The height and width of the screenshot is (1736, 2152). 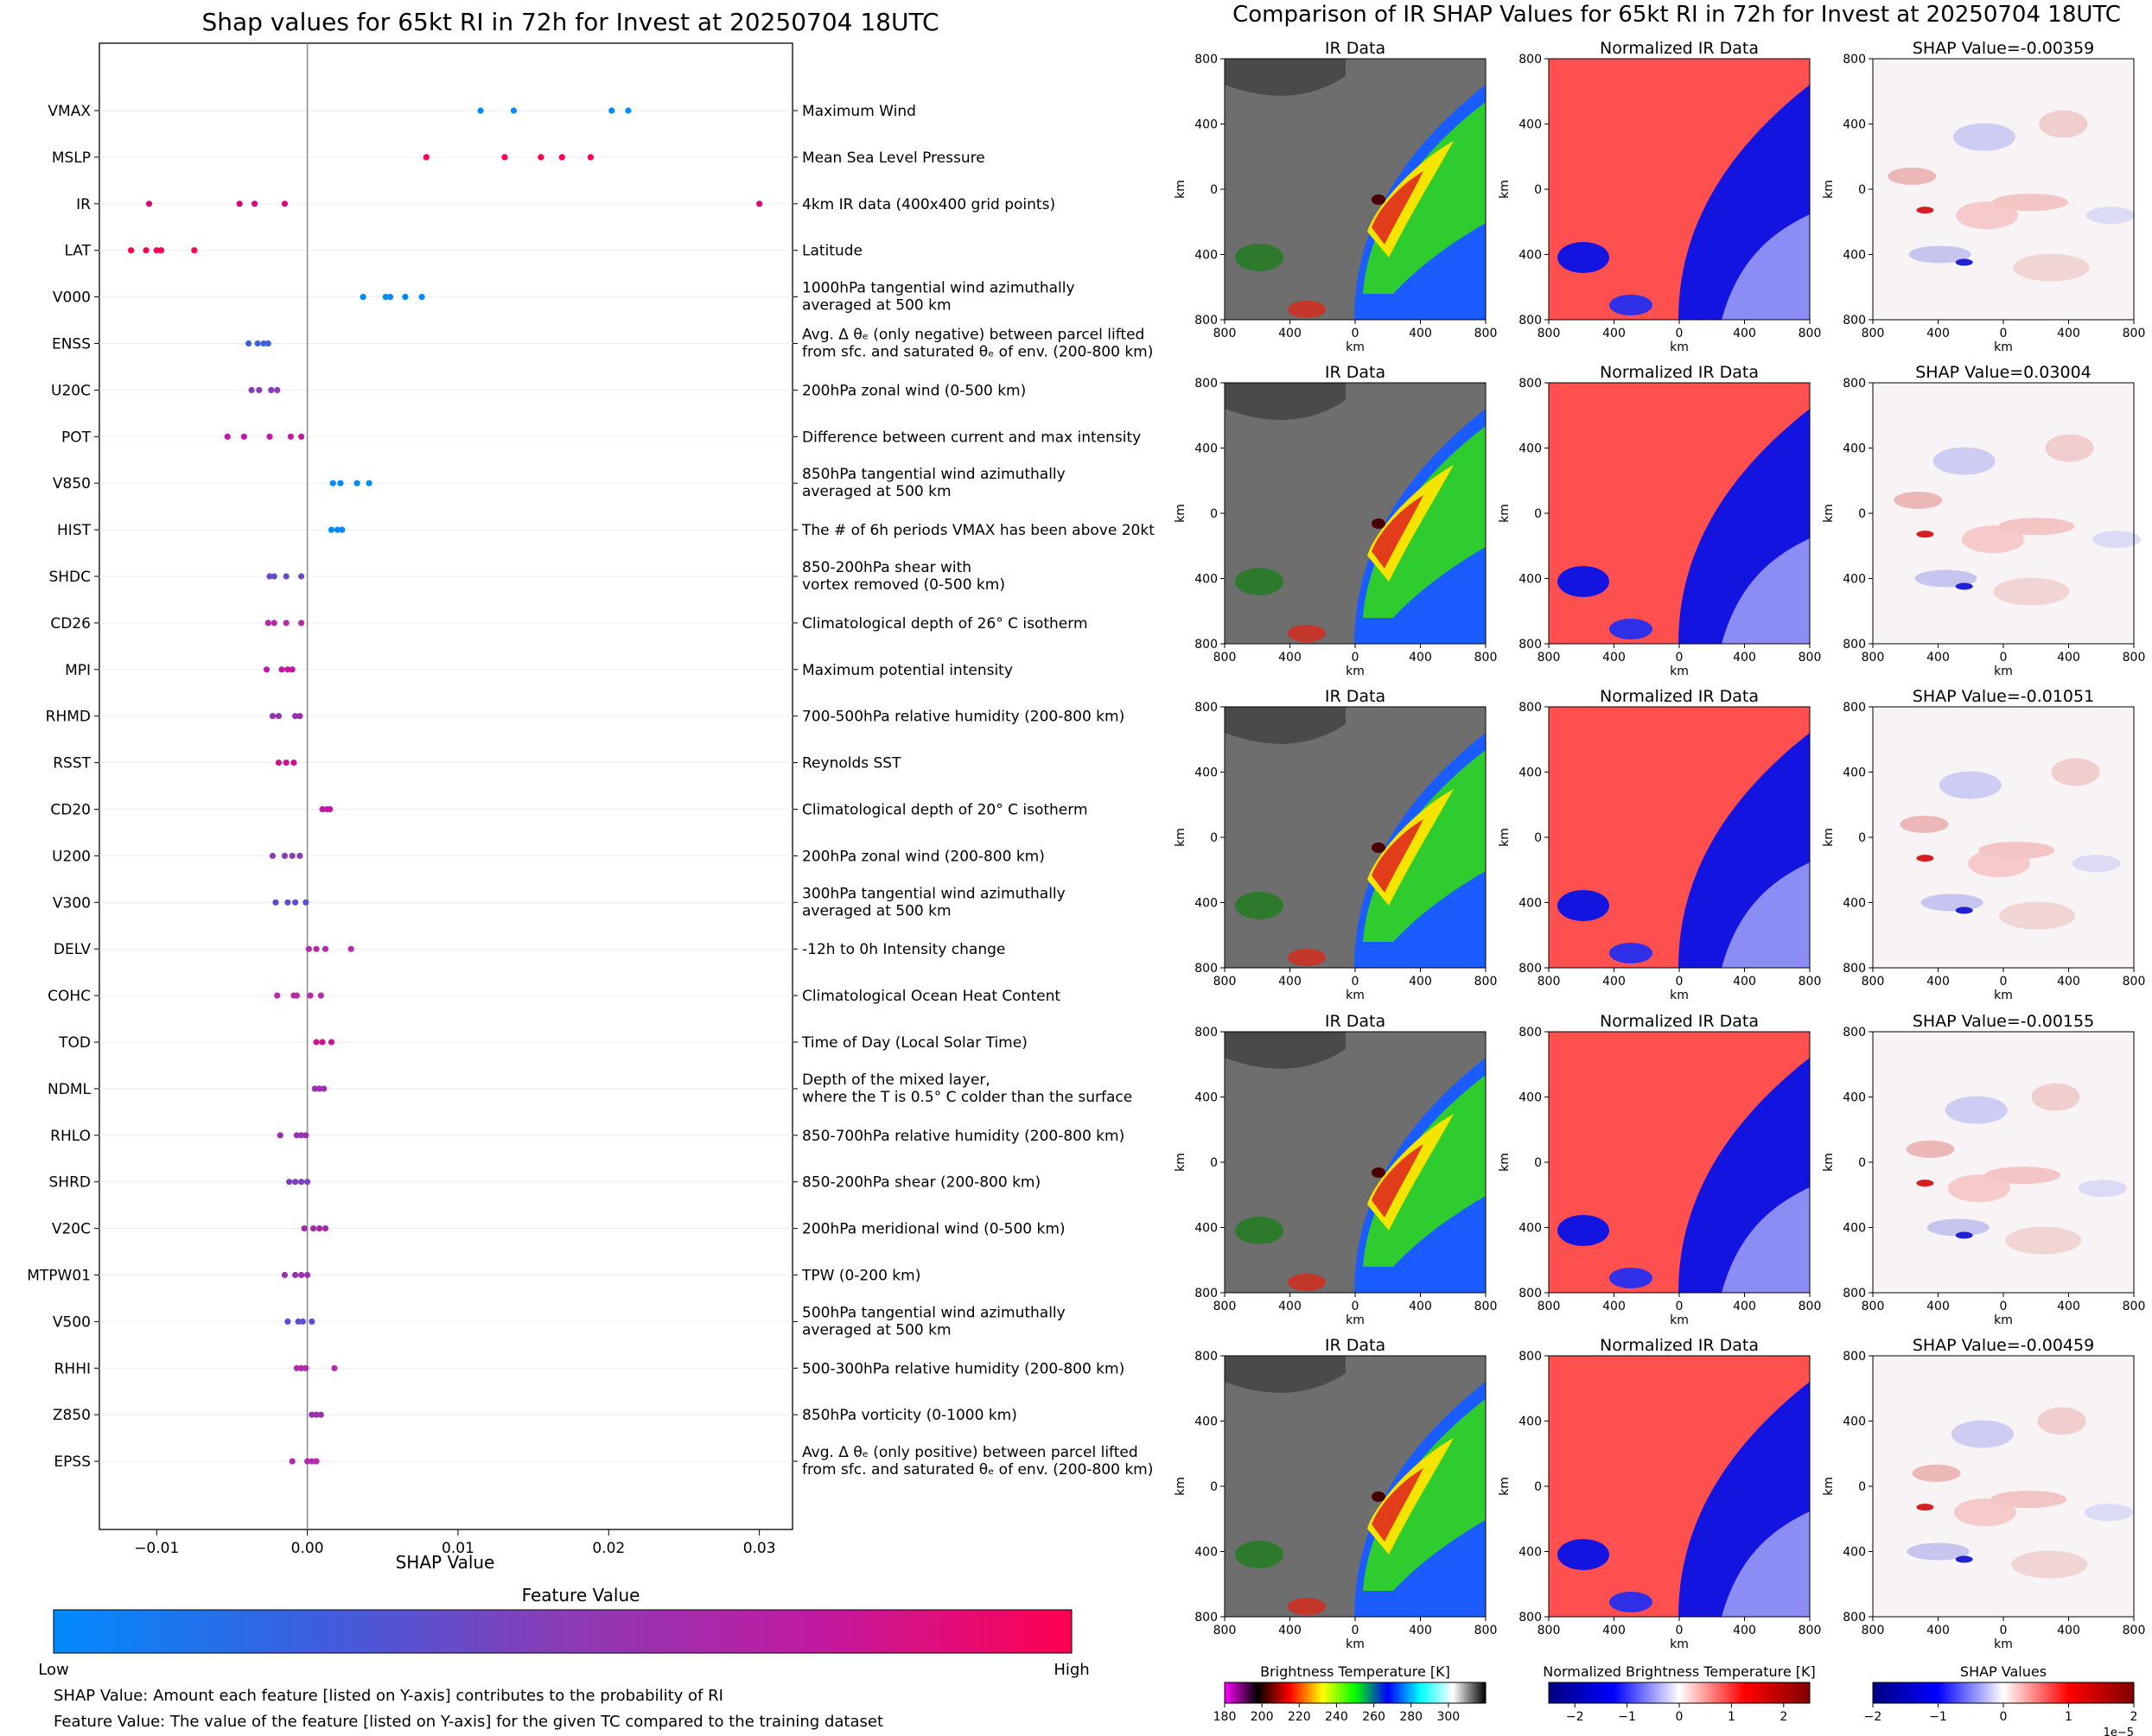 I want to click on heatmap-colorbar-tick-label: 0, so click(x=1680, y=1717).